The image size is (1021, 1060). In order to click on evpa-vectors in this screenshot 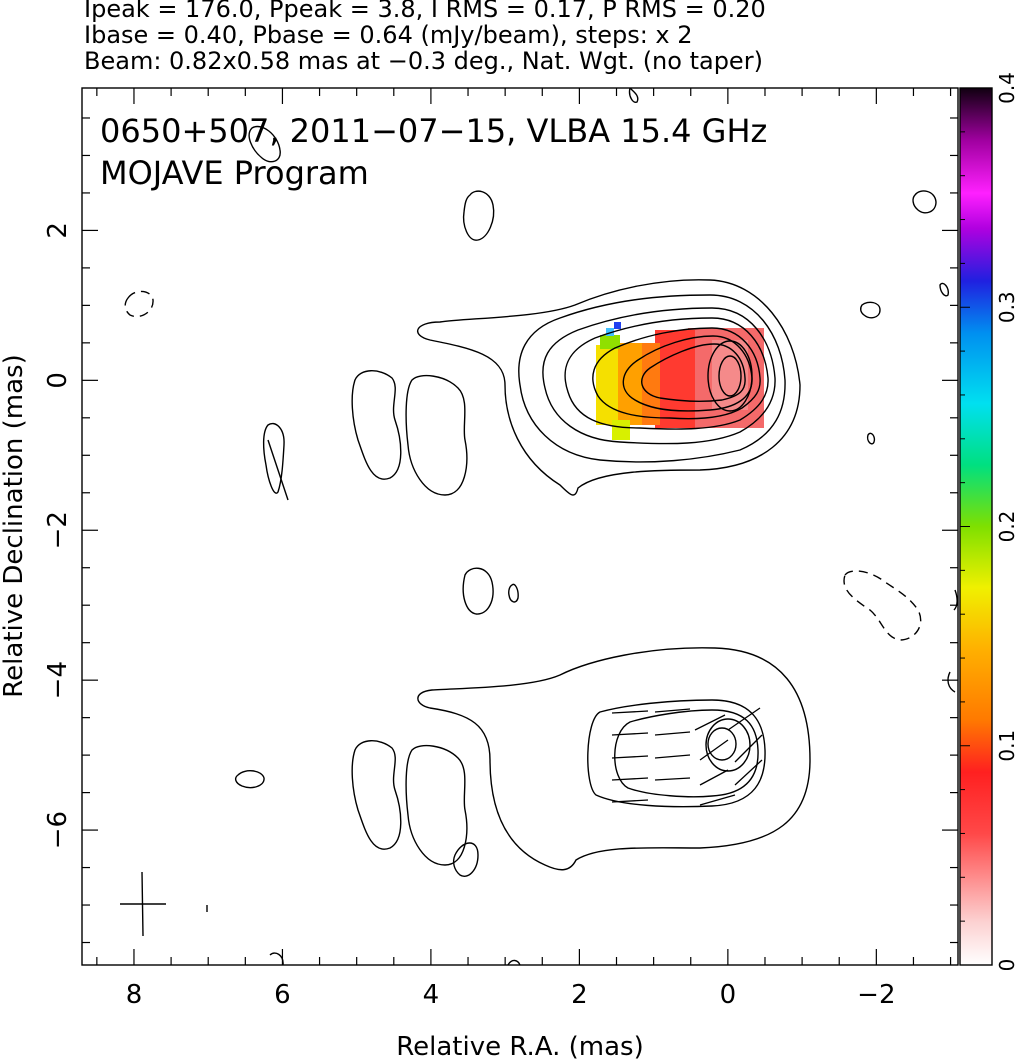, I will do `click(687, 756)`.